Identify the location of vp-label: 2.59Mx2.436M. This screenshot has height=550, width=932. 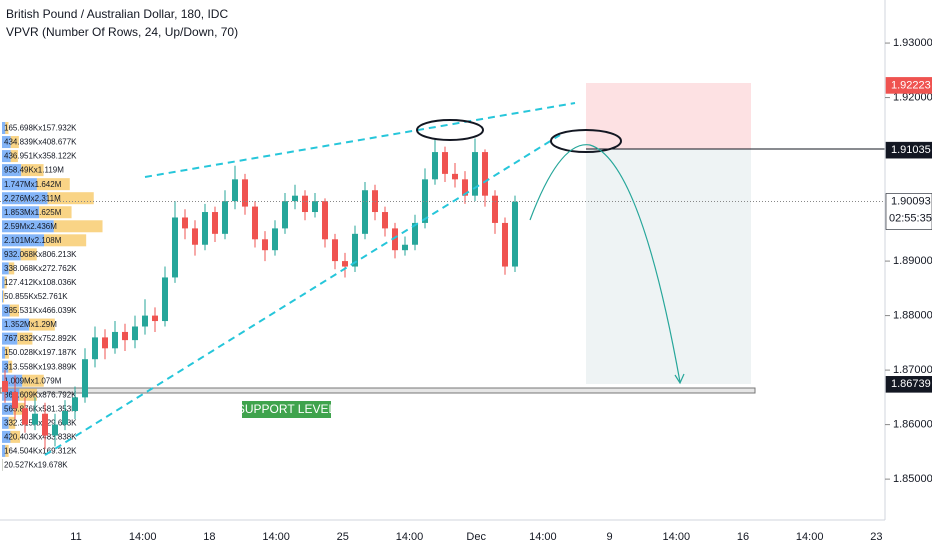
(30, 226).